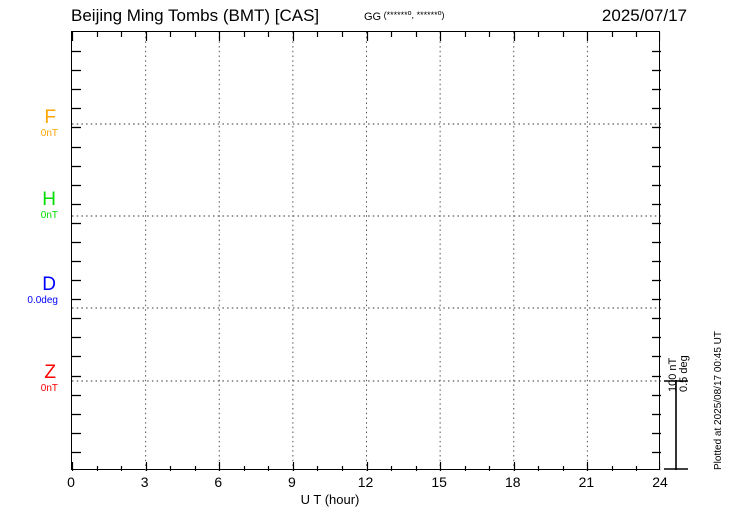  I want to click on plotted-timestamp: Plotted at 2025/08/17 00:45 UT, so click(718, 400).